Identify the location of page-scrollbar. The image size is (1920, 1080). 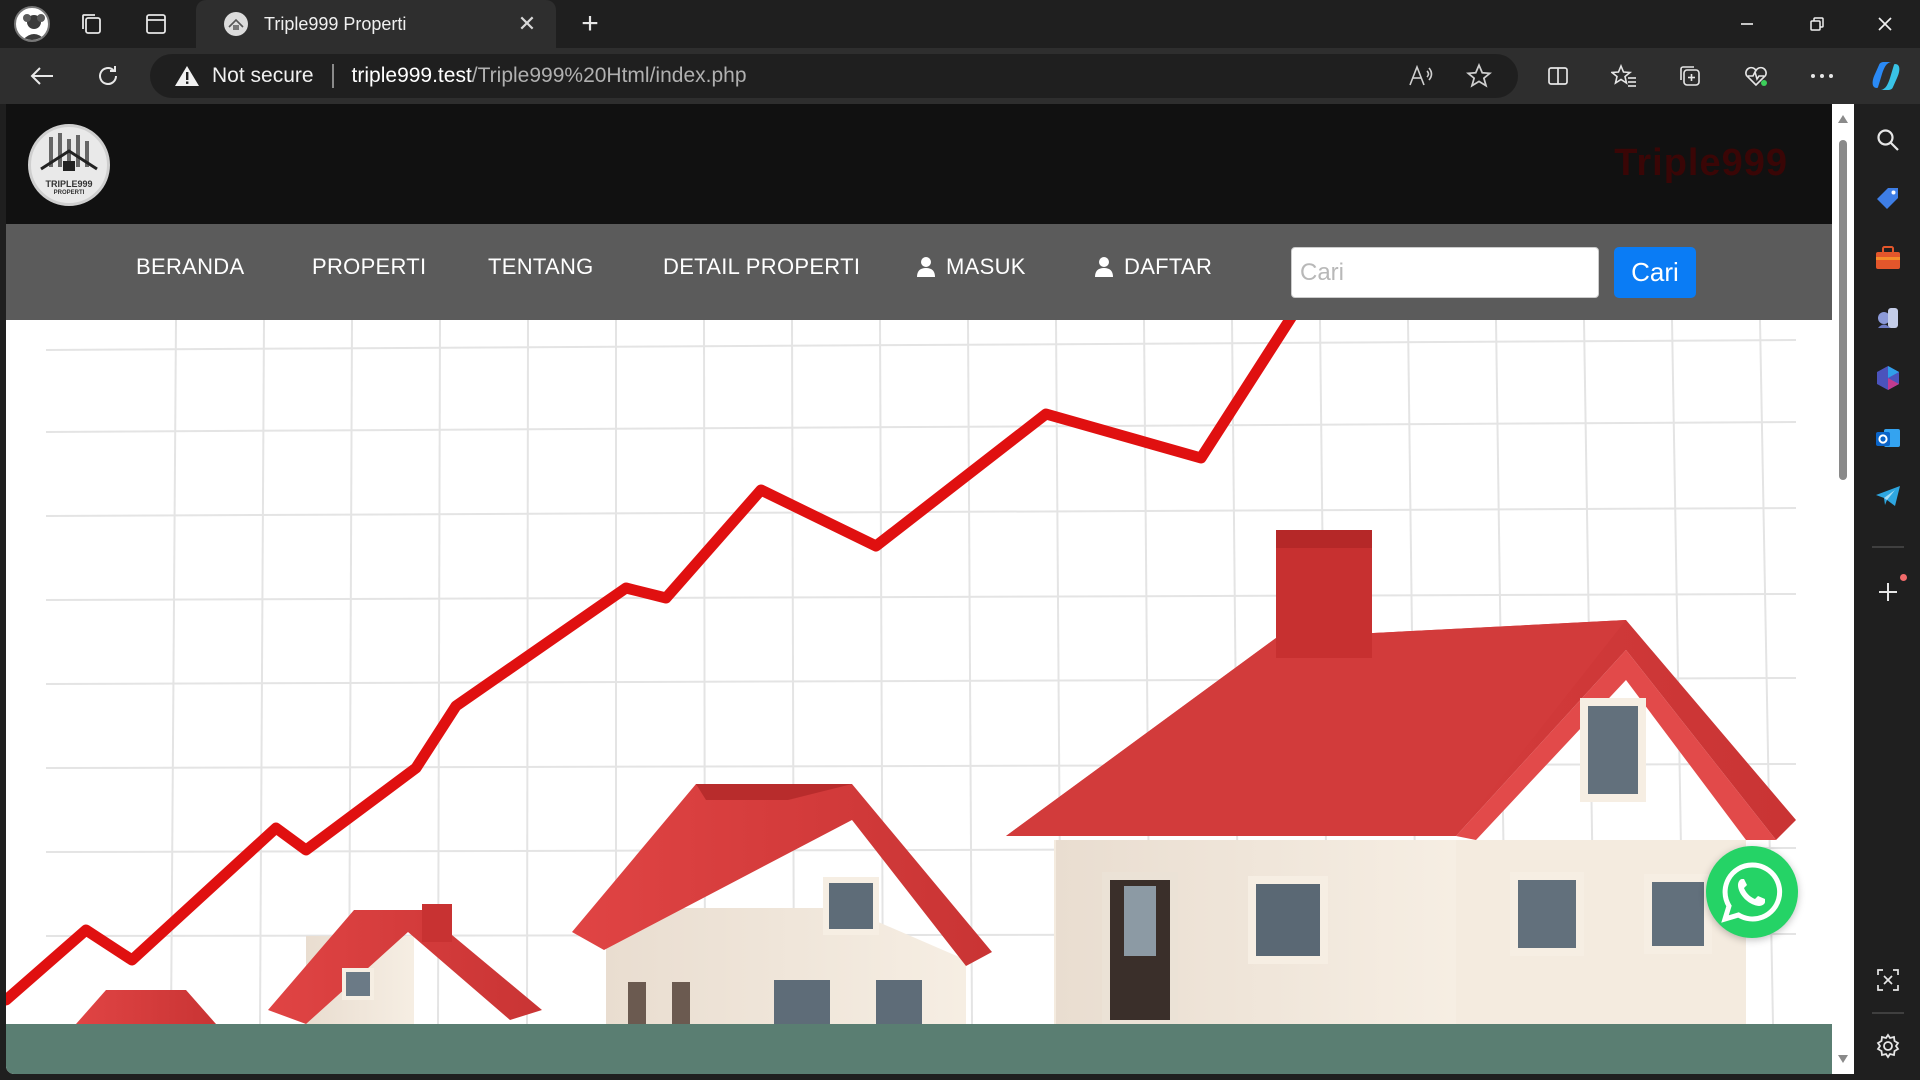
(1843, 589).